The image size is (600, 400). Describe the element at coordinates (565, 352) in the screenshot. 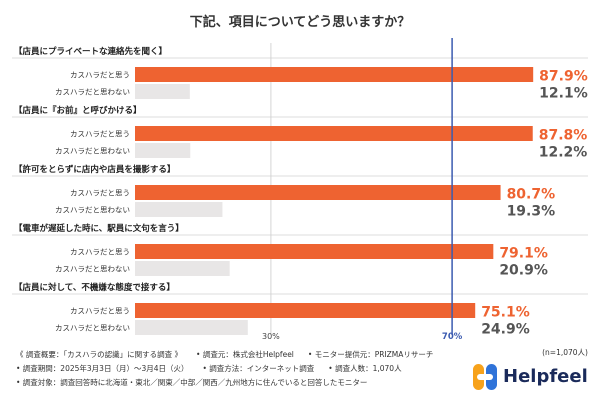

I see `sample-size: (n=1,070人)` at that location.